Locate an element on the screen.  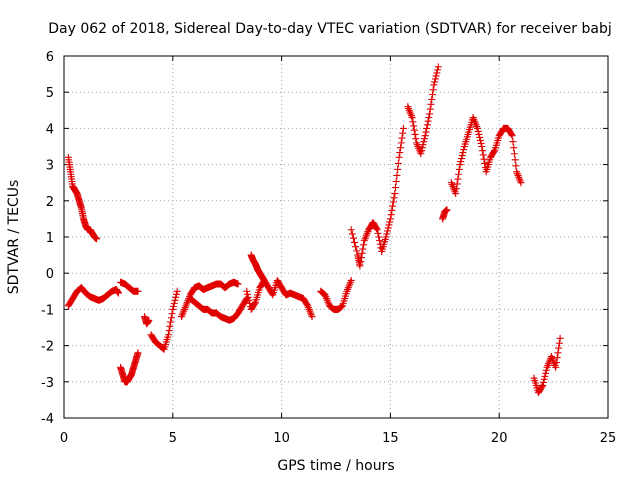
y-tick-label: -3 is located at coordinates (47, 383).